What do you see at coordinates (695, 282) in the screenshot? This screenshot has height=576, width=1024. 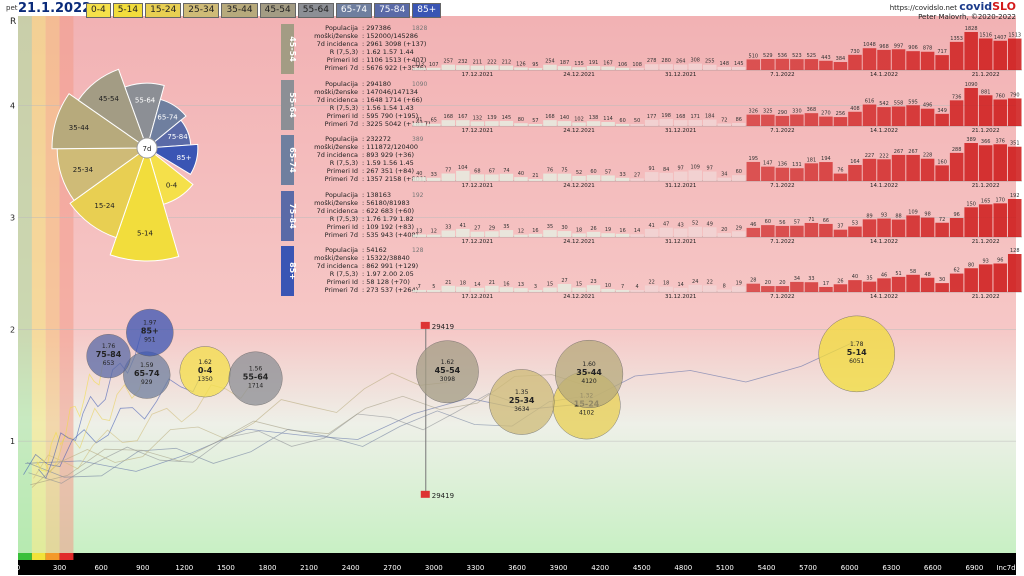 I see `panel-bar-value: 24` at bounding box center [695, 282].